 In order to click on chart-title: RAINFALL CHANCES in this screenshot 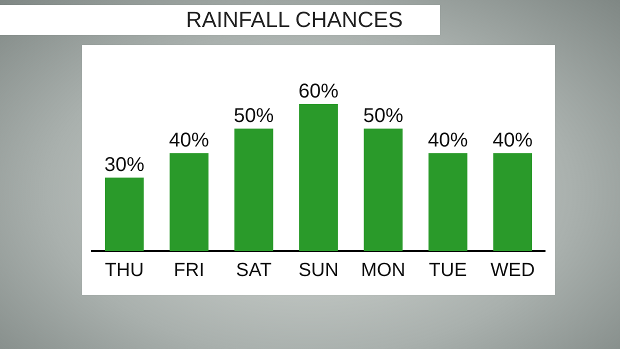, I will do `click(294, 20)`.